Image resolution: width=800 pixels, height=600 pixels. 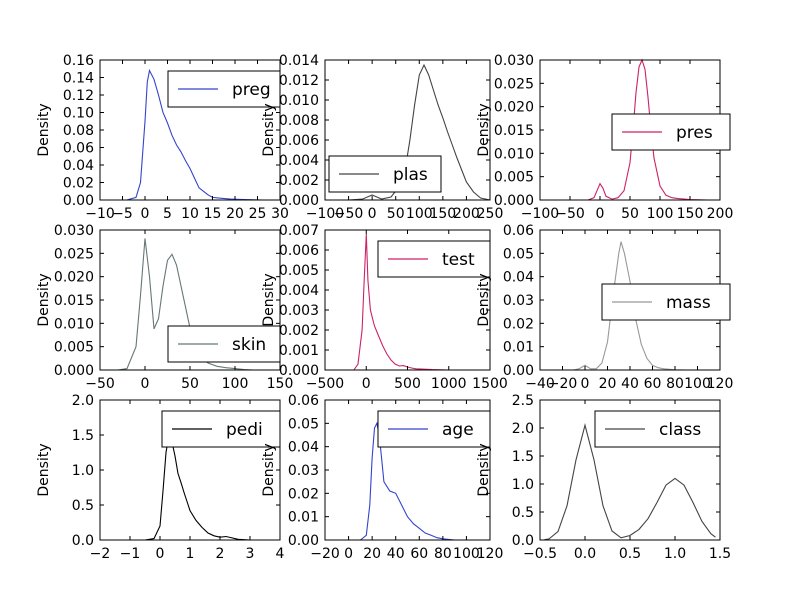 I want to click on x-tick-label-age: 0, so click(x=348, y=554).